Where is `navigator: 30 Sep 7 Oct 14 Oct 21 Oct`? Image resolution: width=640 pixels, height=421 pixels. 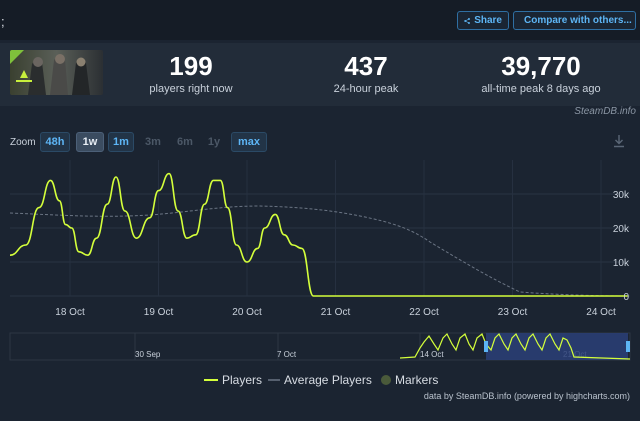 navigator: 30 Sep 7 Oct 14 Oct 21 Oct is located at coordinates (320, 346).